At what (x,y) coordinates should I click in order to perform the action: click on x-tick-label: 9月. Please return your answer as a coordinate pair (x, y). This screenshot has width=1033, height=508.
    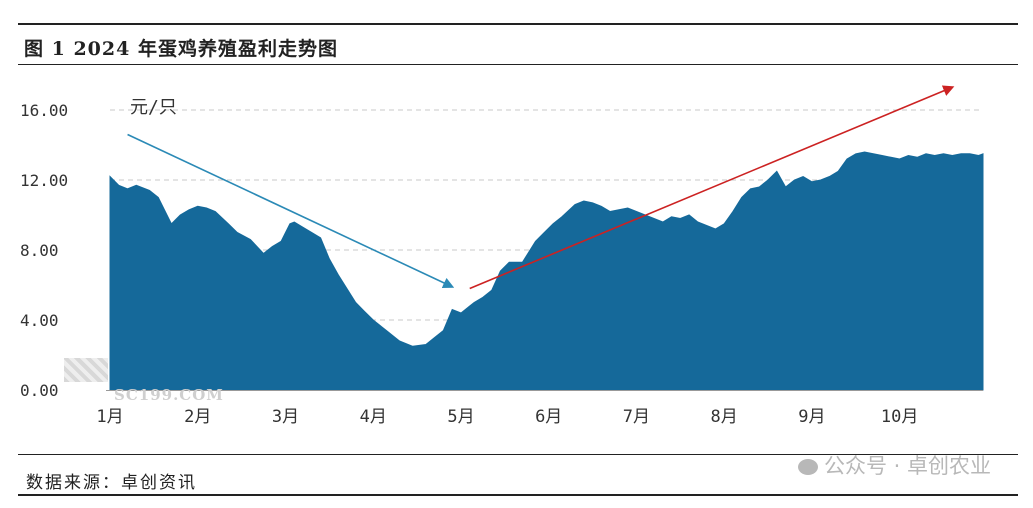
    Looking at the image, I should click on (811, 417).